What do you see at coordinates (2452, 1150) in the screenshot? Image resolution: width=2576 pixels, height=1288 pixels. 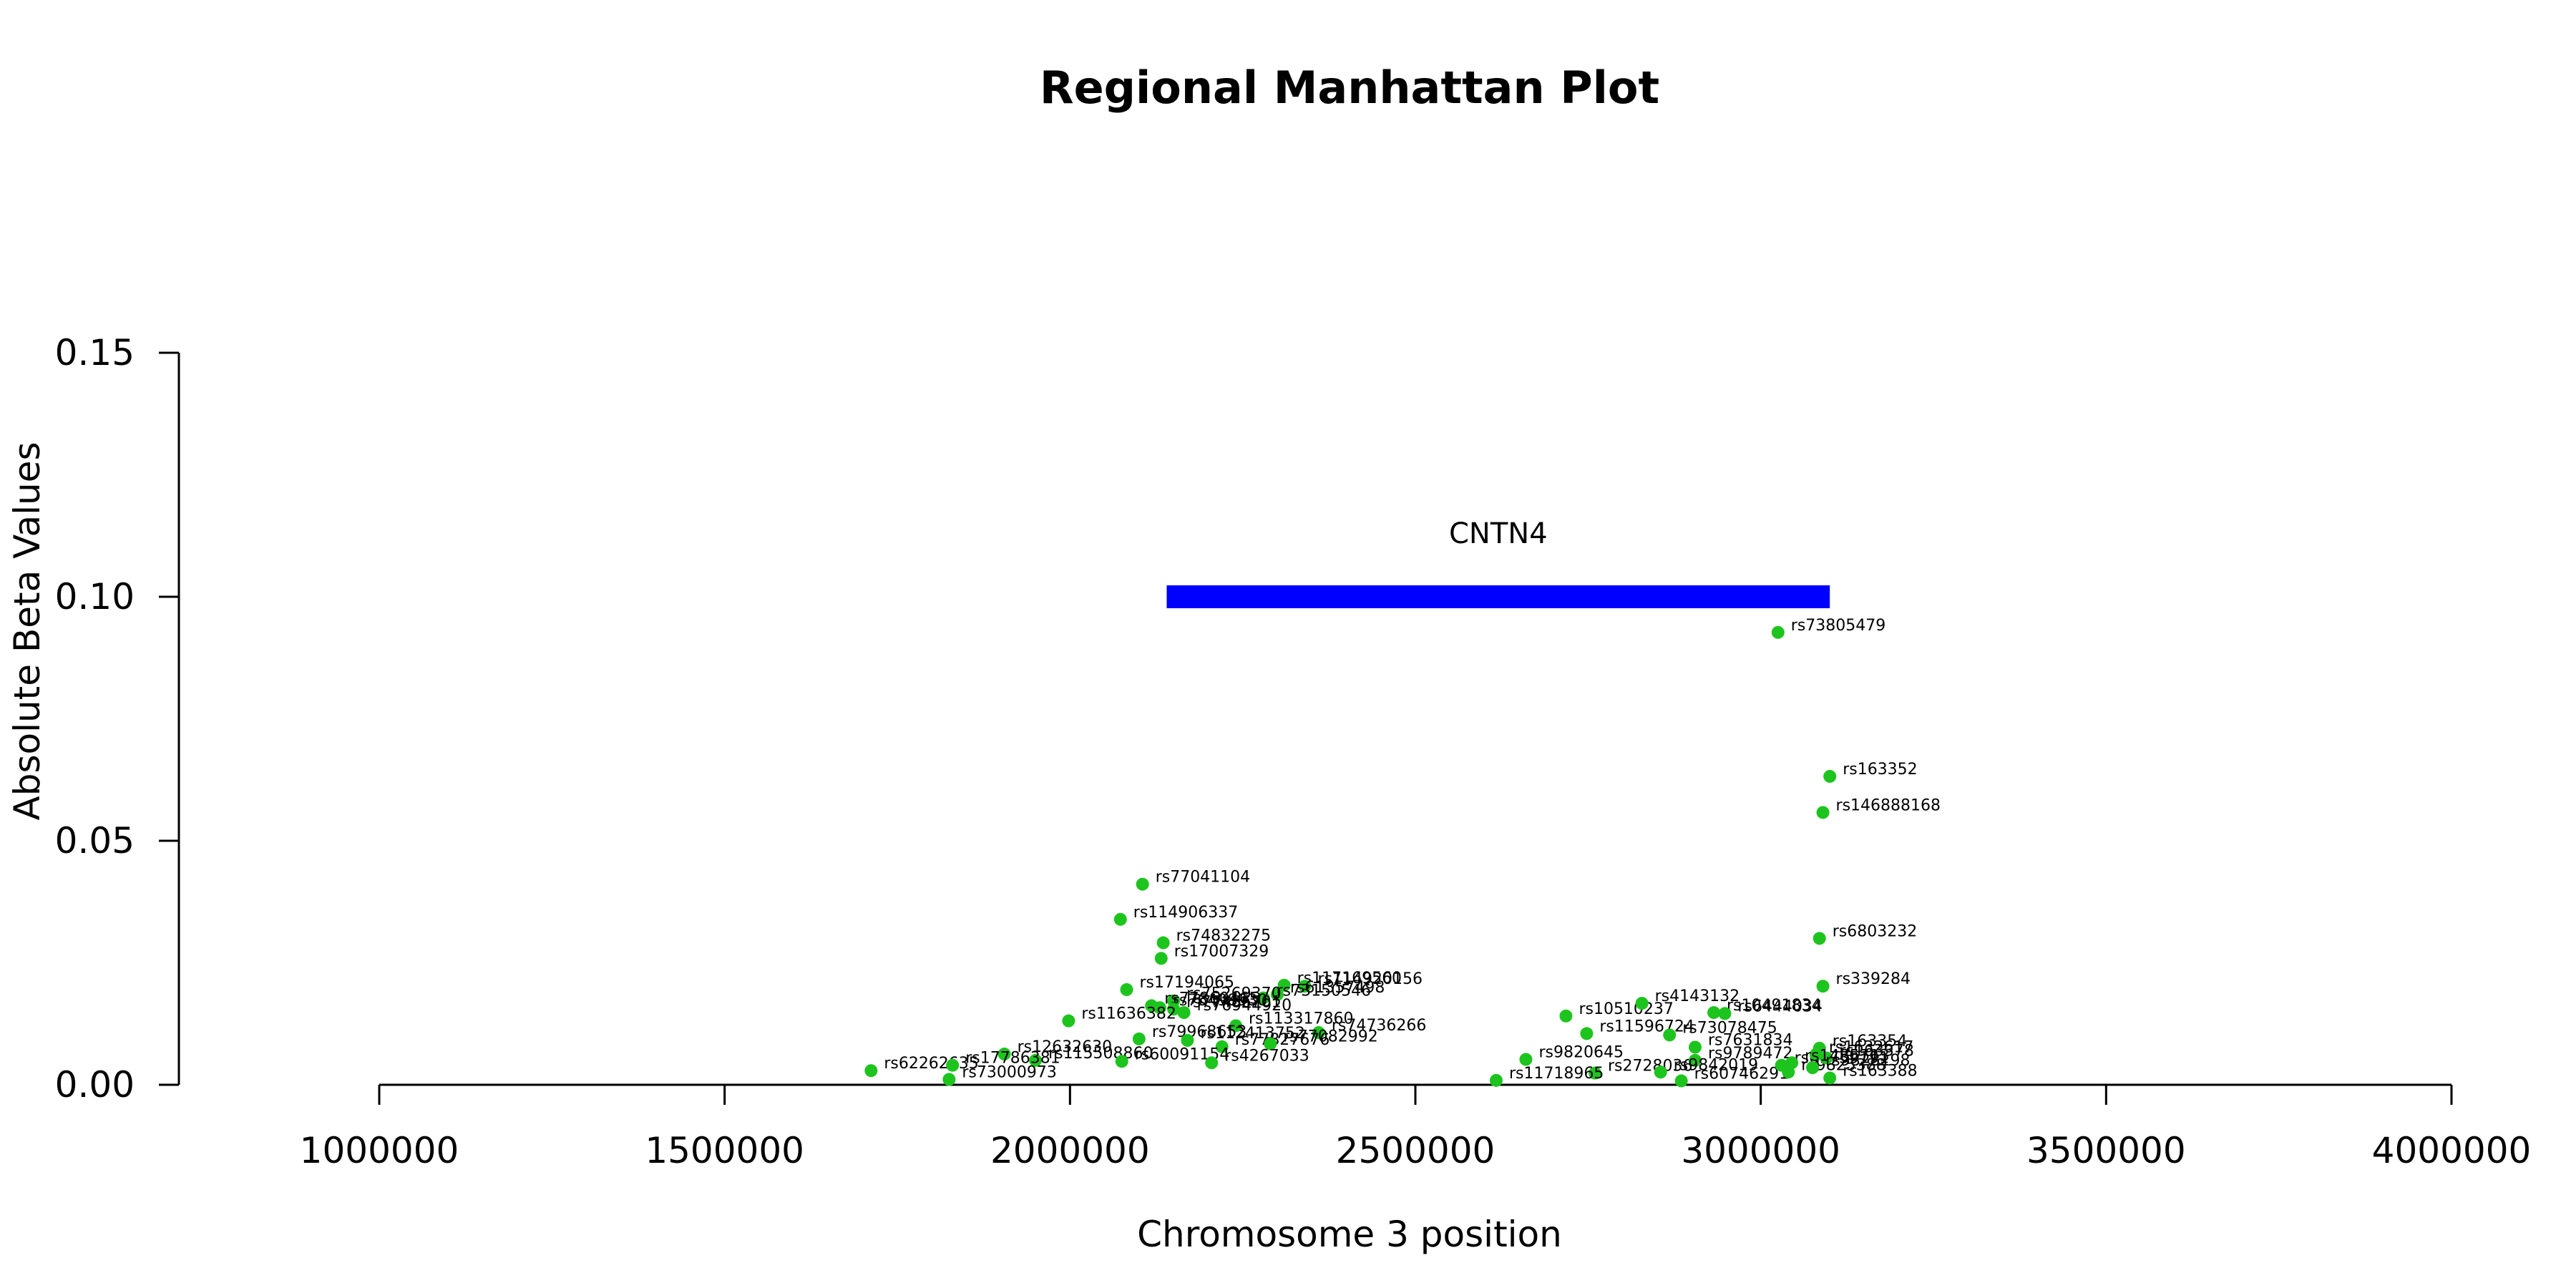 I see `x-tick-label: 4000000` at bounding box center [2452, 1150].